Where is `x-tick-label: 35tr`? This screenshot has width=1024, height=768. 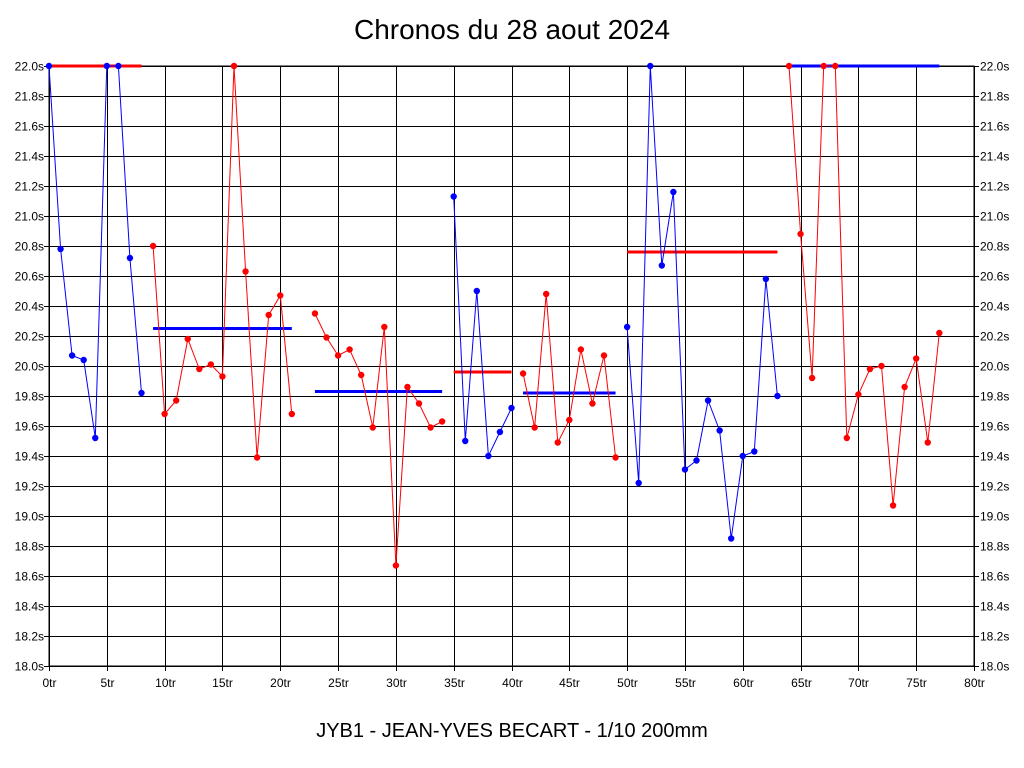
x-tick-label: 35tr is located at coordinates (454, 683).